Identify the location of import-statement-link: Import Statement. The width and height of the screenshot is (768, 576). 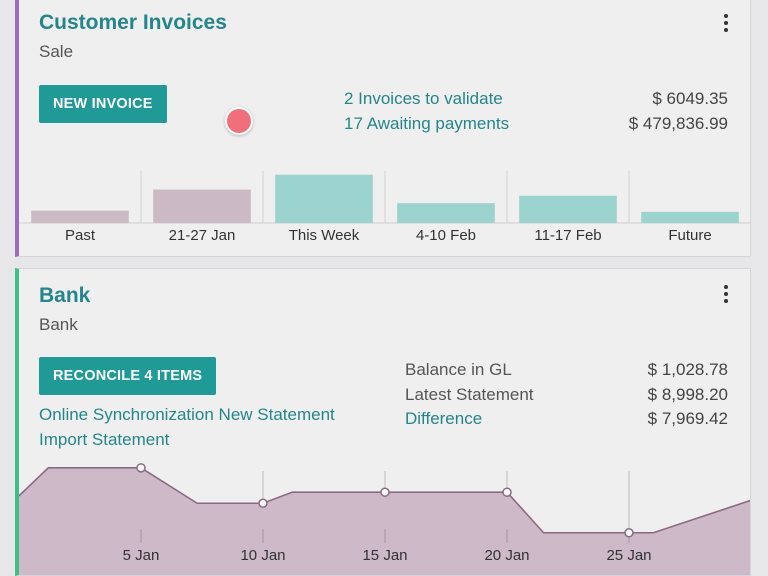
(104, 439).